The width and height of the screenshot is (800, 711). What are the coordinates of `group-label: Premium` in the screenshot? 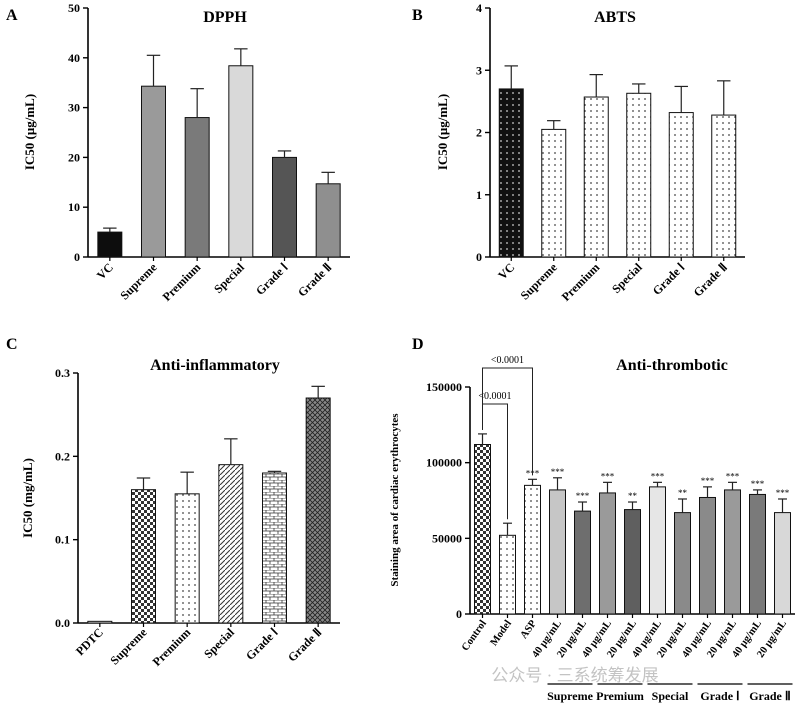 It's located at (620, 696).